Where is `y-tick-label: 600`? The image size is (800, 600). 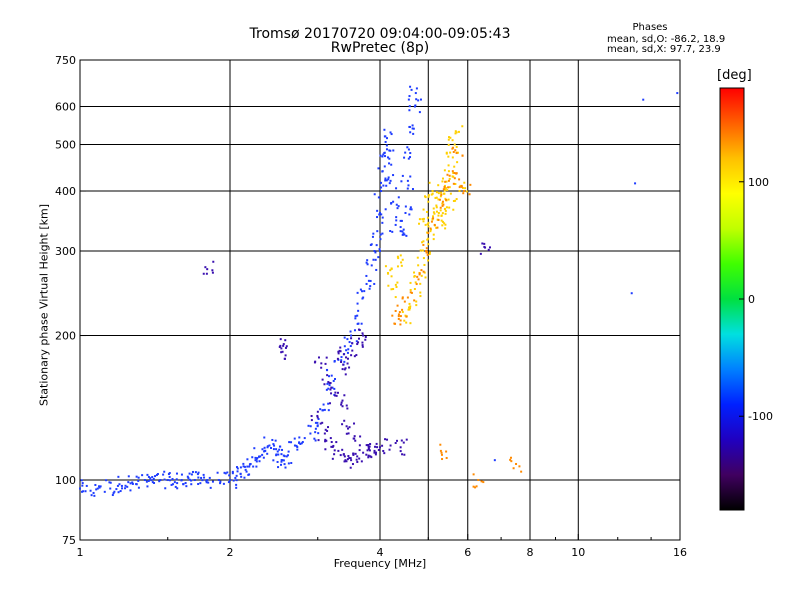
y-tick-label: 600 is located at coordinates (65, 107).